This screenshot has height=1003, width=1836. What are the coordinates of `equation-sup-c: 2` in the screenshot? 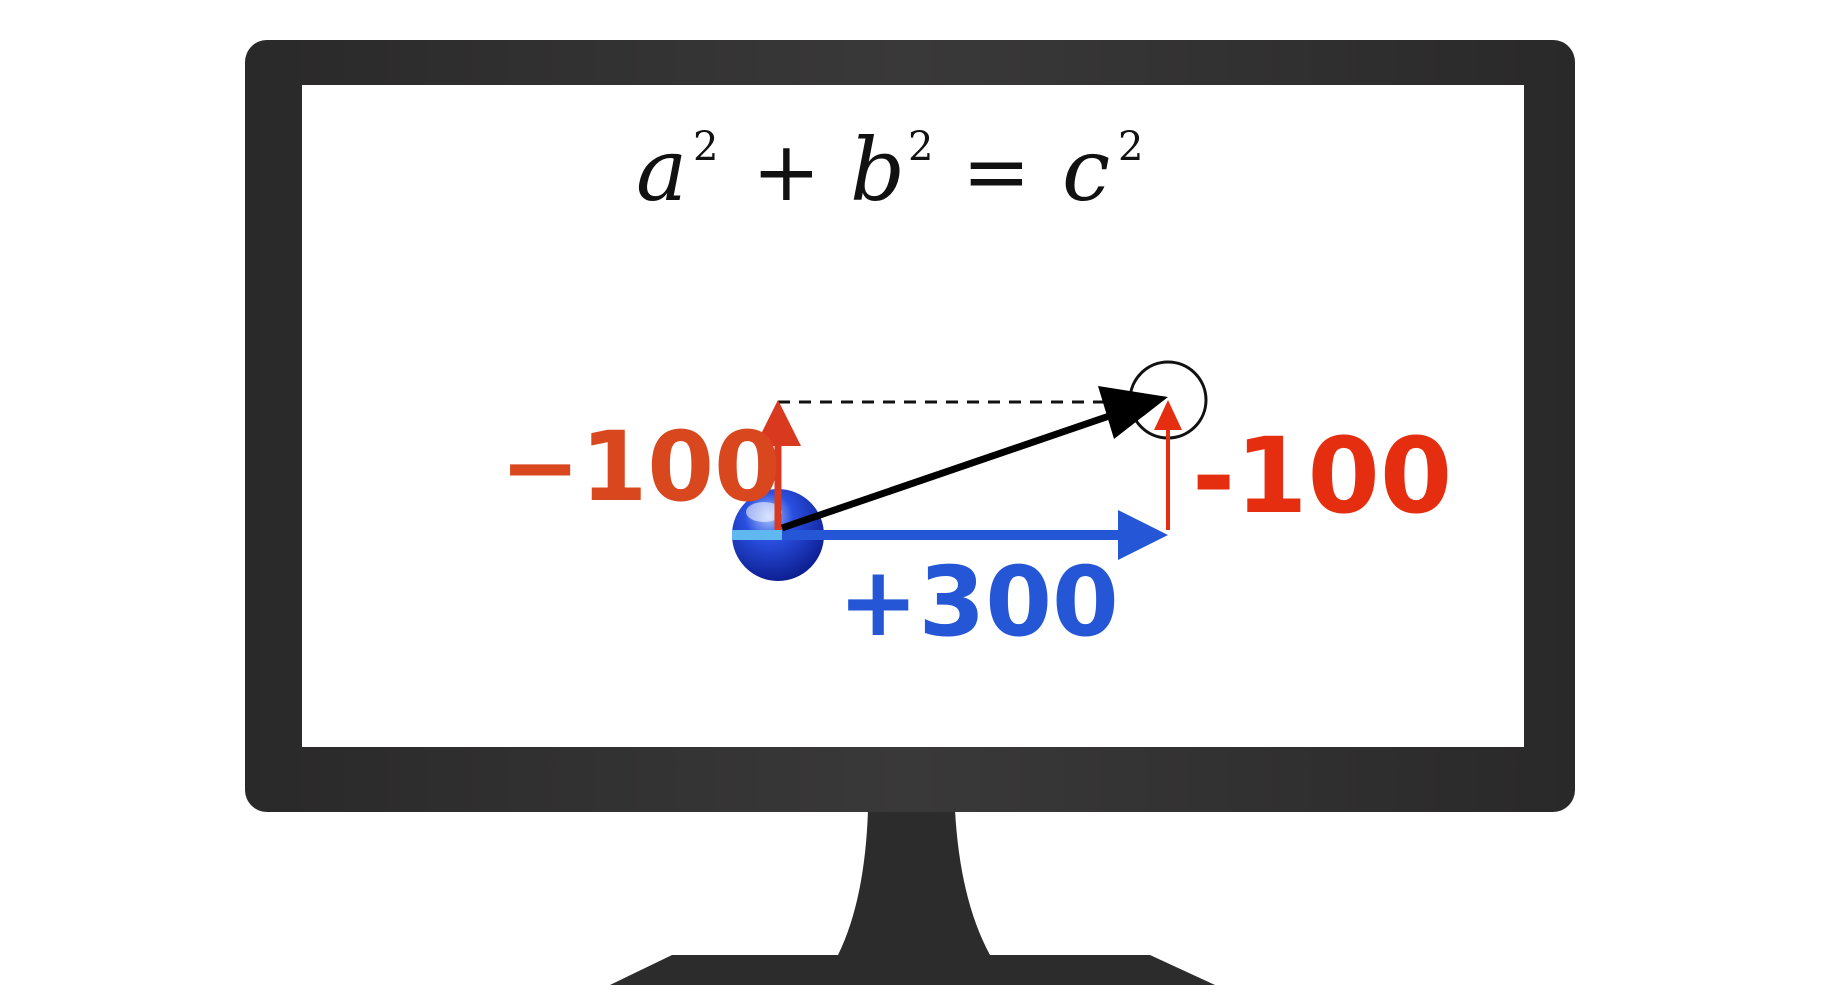 It's located at (1130, 147).